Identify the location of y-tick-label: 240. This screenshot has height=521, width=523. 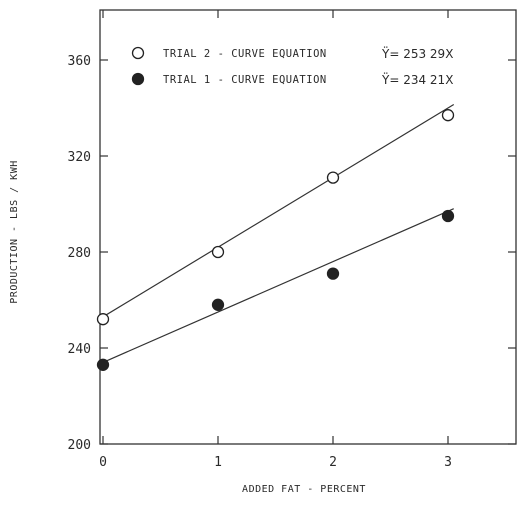
(79, 349).